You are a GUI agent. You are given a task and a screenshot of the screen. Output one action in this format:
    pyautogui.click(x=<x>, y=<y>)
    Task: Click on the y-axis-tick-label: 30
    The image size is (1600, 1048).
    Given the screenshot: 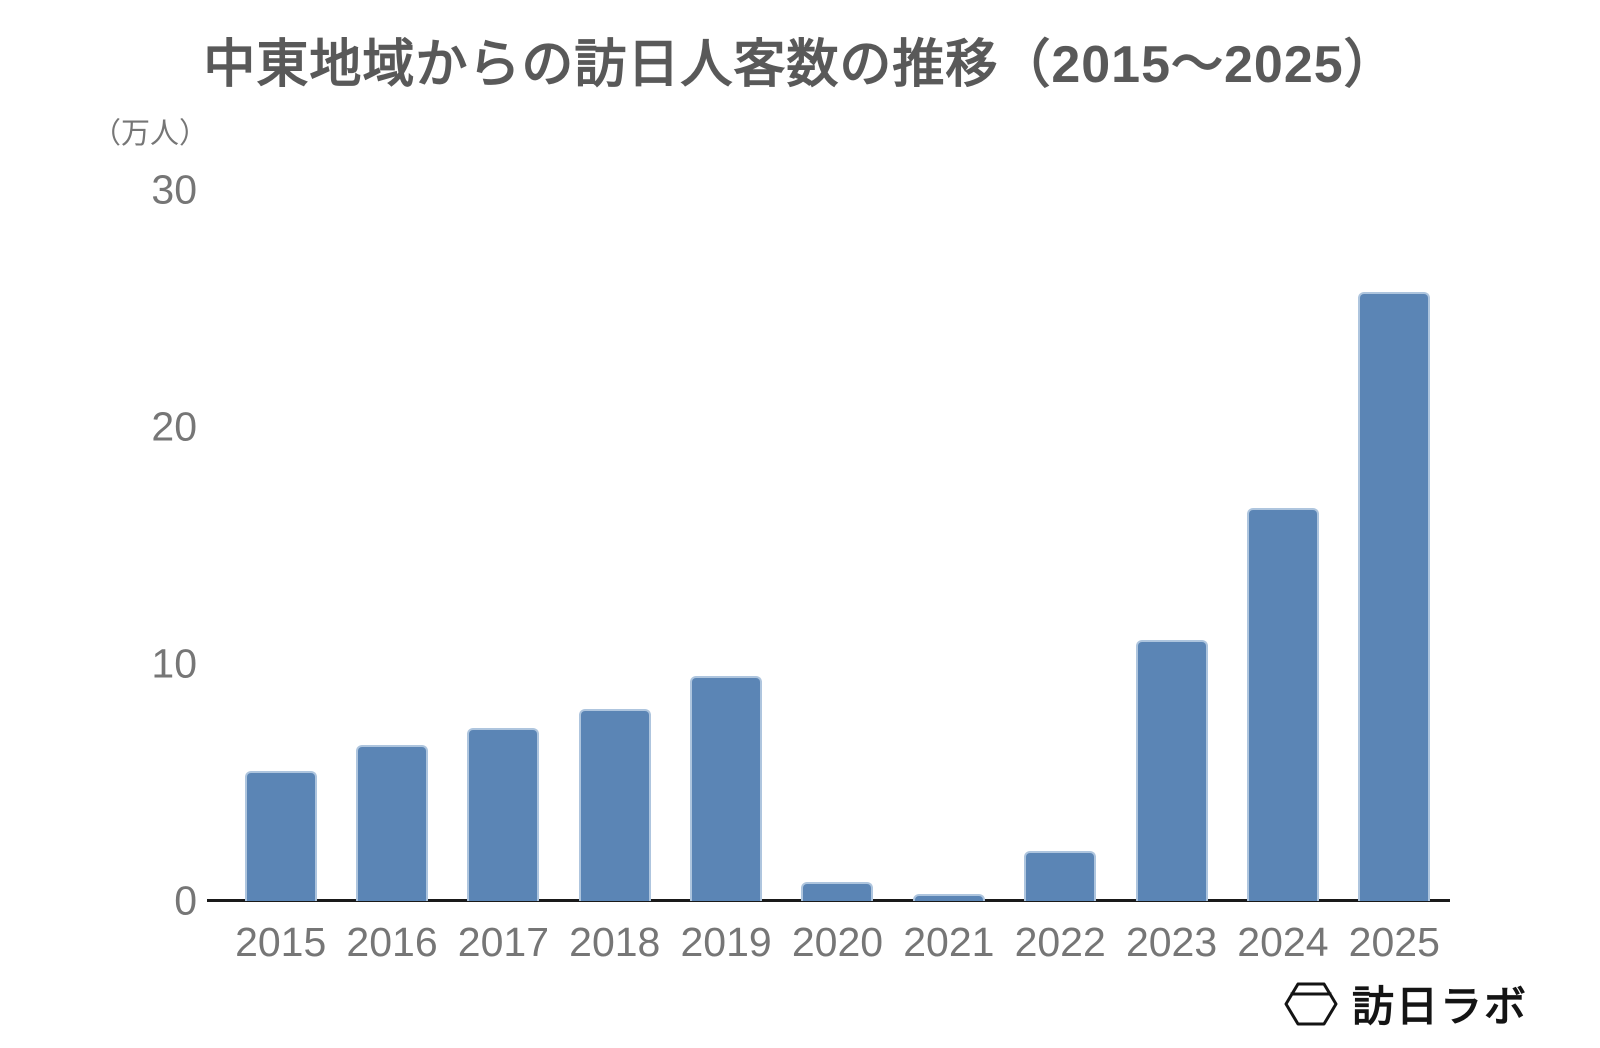 What is the action you would take?
    pyautogui.click(x=174, y=189)
    